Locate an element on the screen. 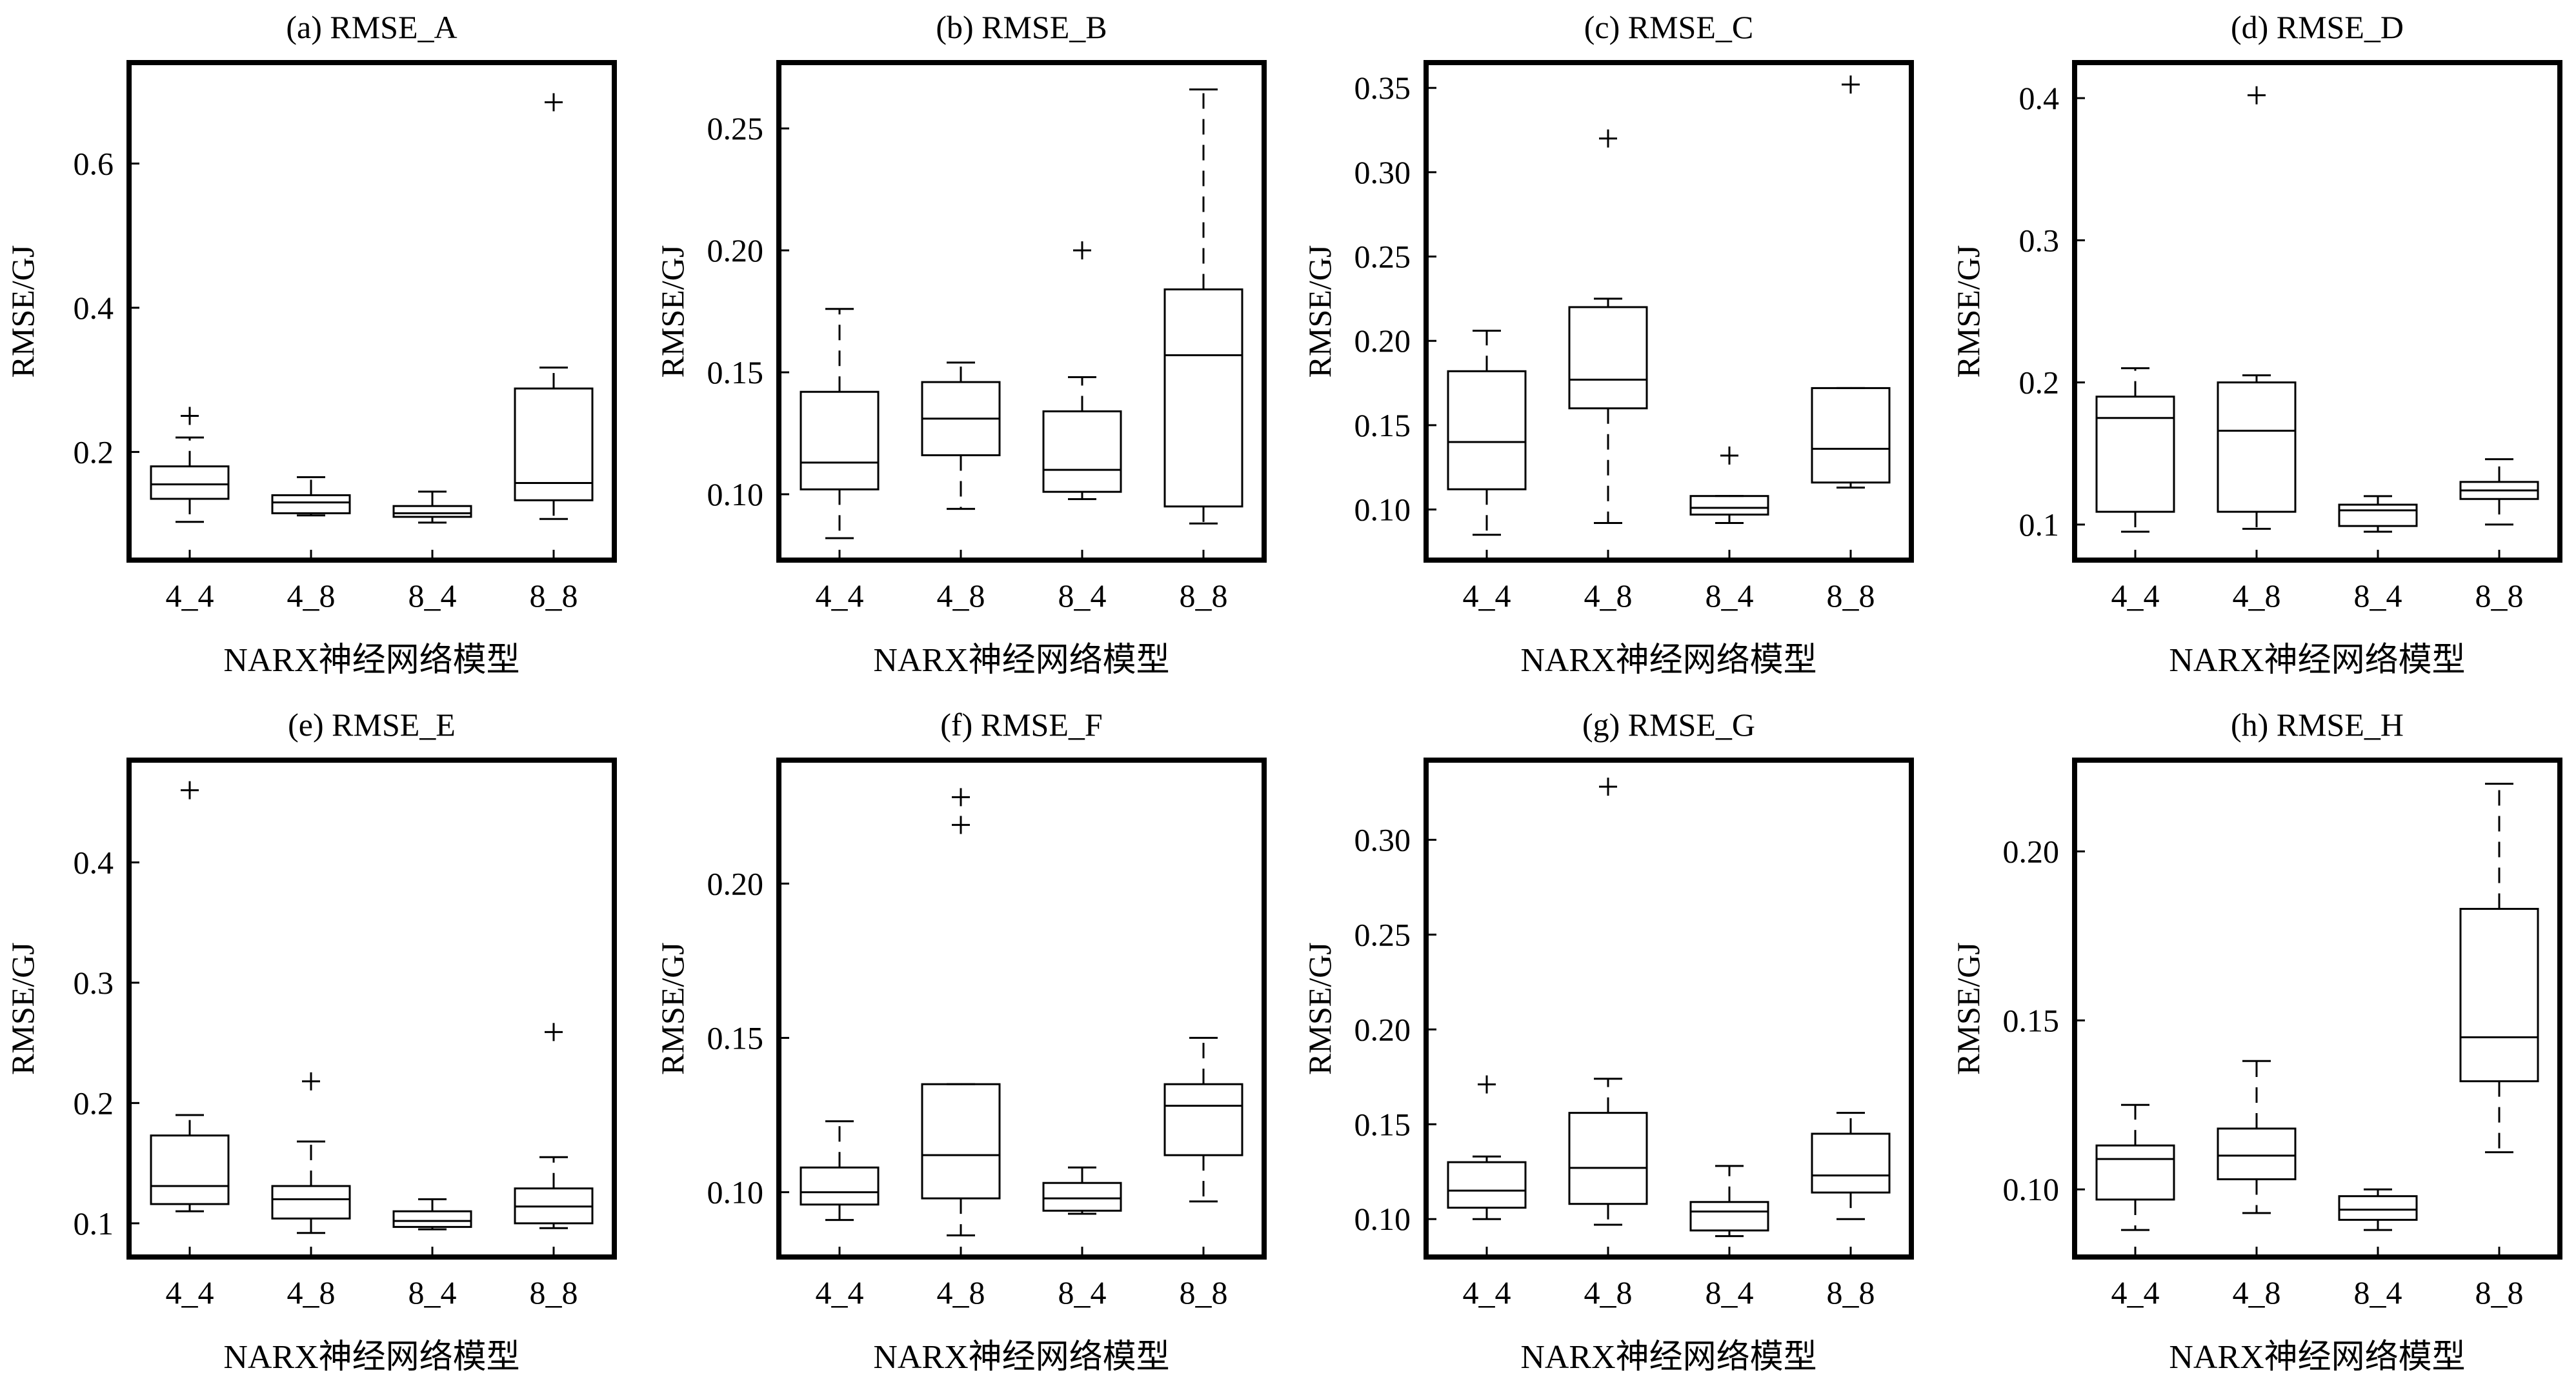 This screenshot has height=1388, width=2576. y-tick-label: 0.1 is located at coordinates (2039, 525).